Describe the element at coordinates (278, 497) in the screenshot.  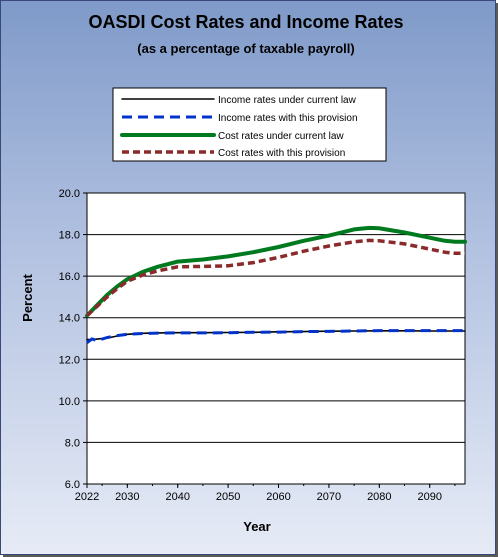
I see `x-tick-label: 2060` at that location.